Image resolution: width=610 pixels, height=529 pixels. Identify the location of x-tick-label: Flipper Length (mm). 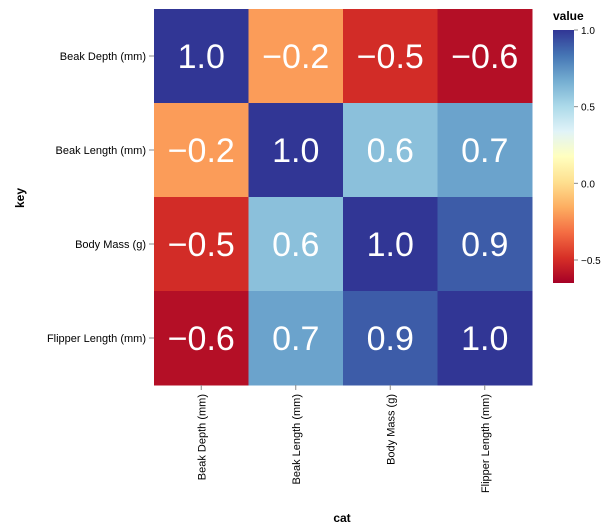
(486, 443).